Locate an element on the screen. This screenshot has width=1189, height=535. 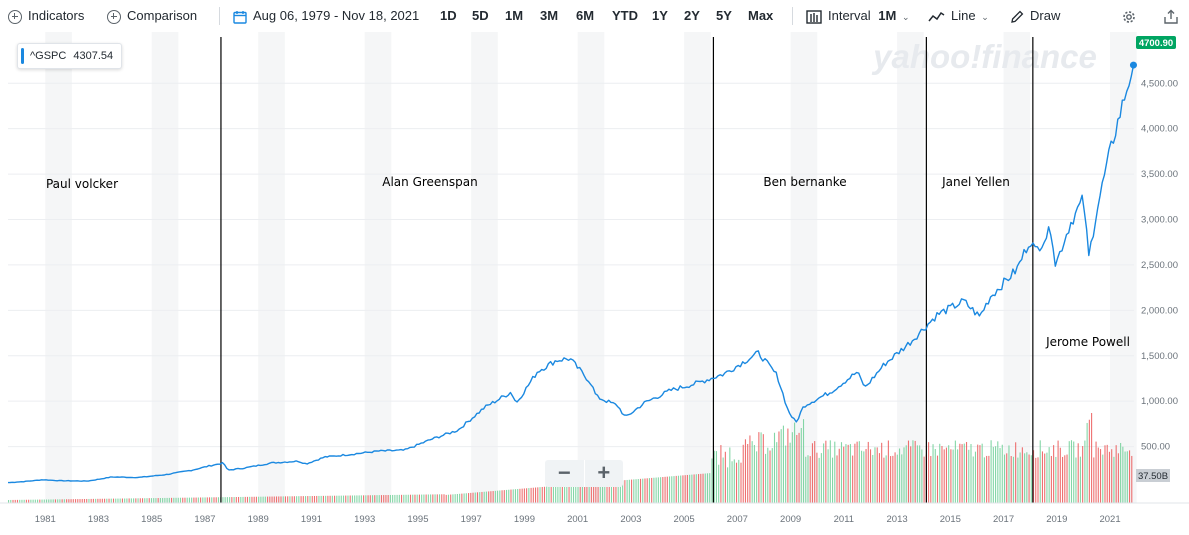
range-button-6m: 6M is located at coordinates (585, 15).